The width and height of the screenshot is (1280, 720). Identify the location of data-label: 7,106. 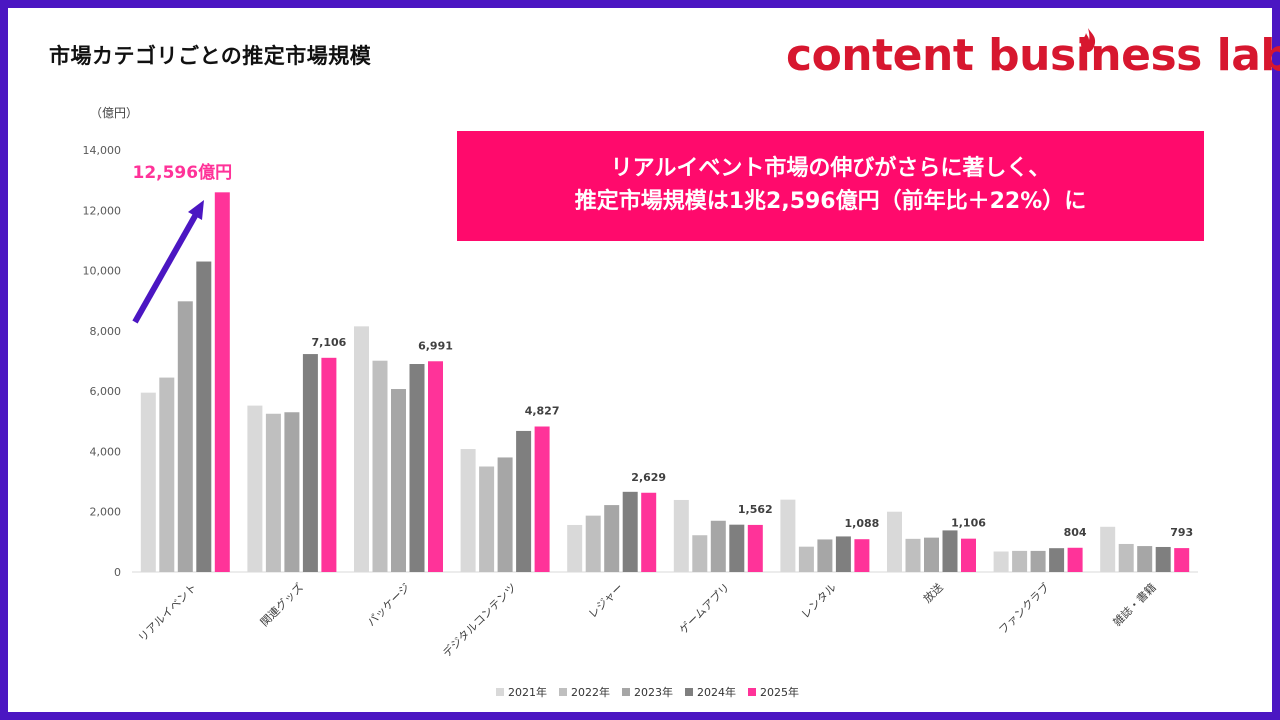
(329, 342).